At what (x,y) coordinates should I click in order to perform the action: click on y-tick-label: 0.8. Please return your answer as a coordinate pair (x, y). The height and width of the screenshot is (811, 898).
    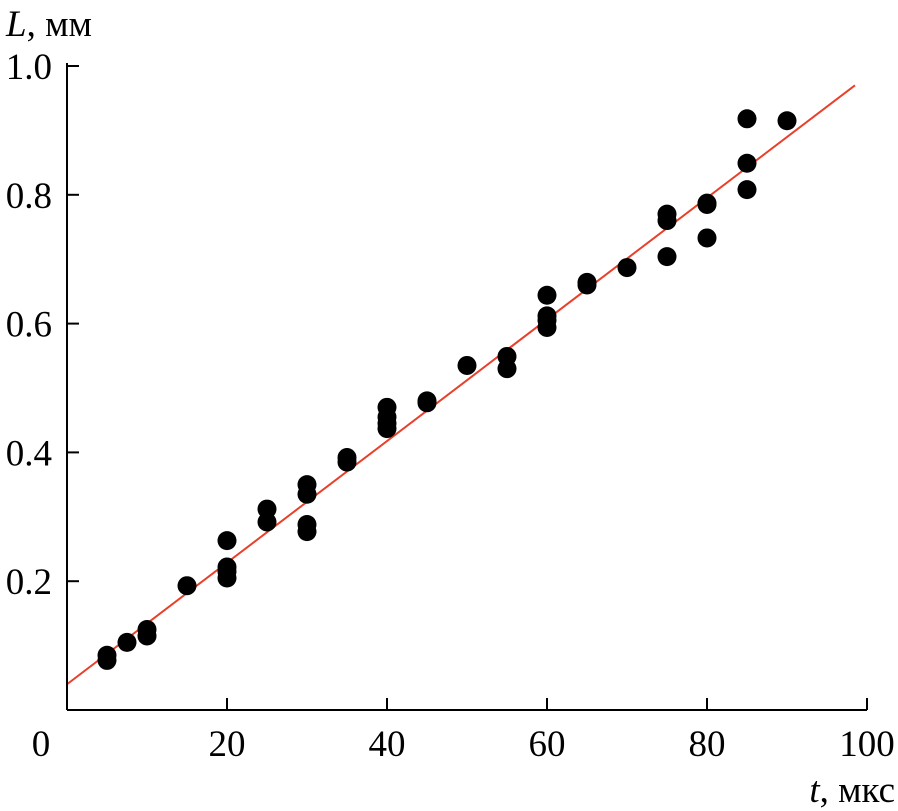
    Looking at the image, I should click on (29, 196).